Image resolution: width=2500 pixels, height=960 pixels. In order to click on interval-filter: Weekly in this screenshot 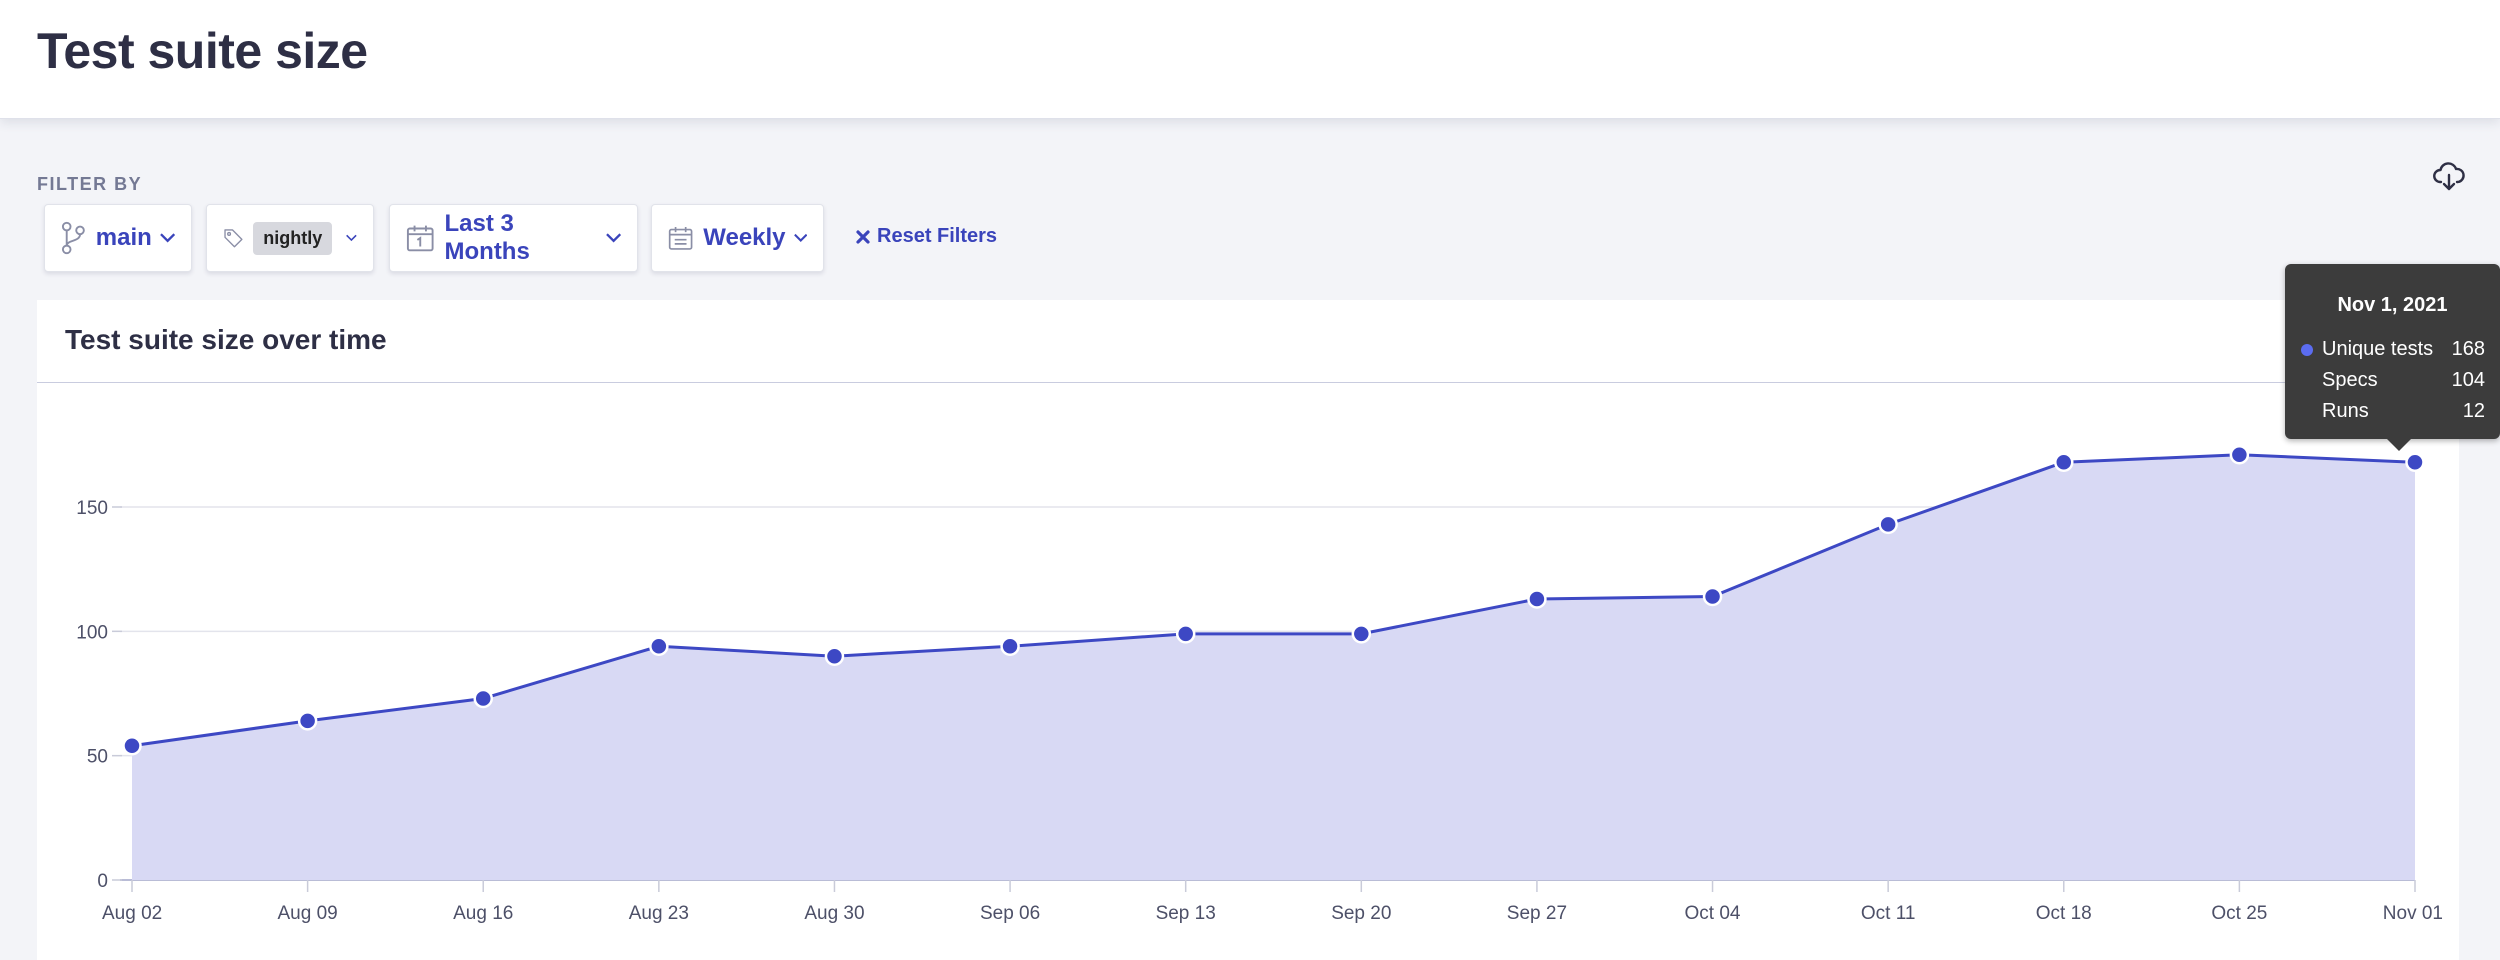, I will do `click(737, 238)`.